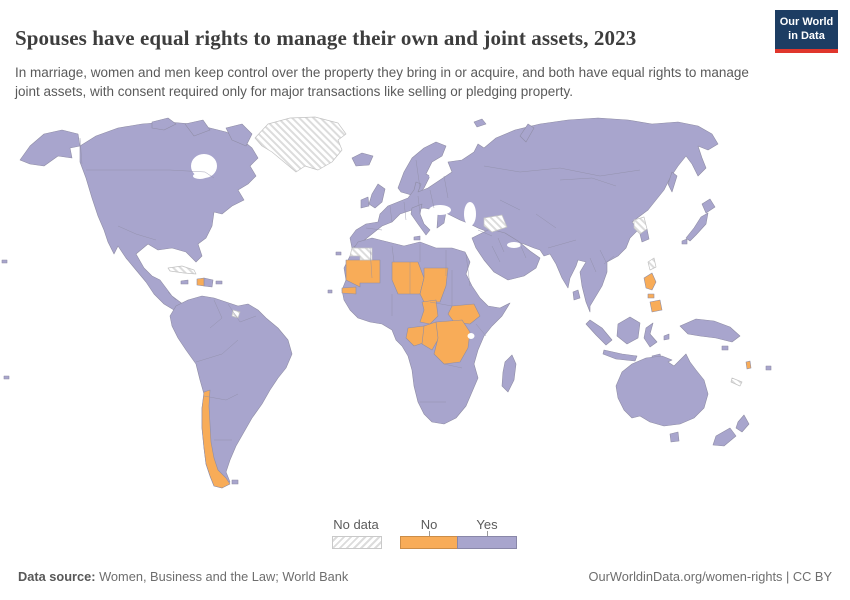  What do you see at coordinates (470, 214) in the screenshot?
I see `caspian-sea` at bounding box center [470, 214].